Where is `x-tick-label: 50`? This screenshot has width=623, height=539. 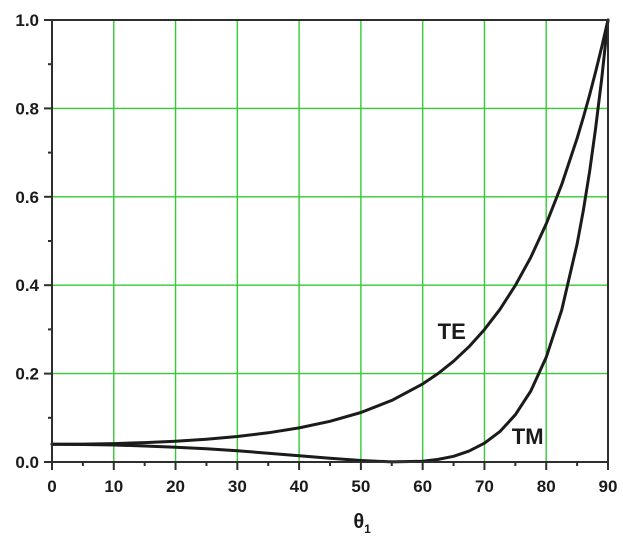
x-tick-label: 50 is located at coordinates (360, 486).